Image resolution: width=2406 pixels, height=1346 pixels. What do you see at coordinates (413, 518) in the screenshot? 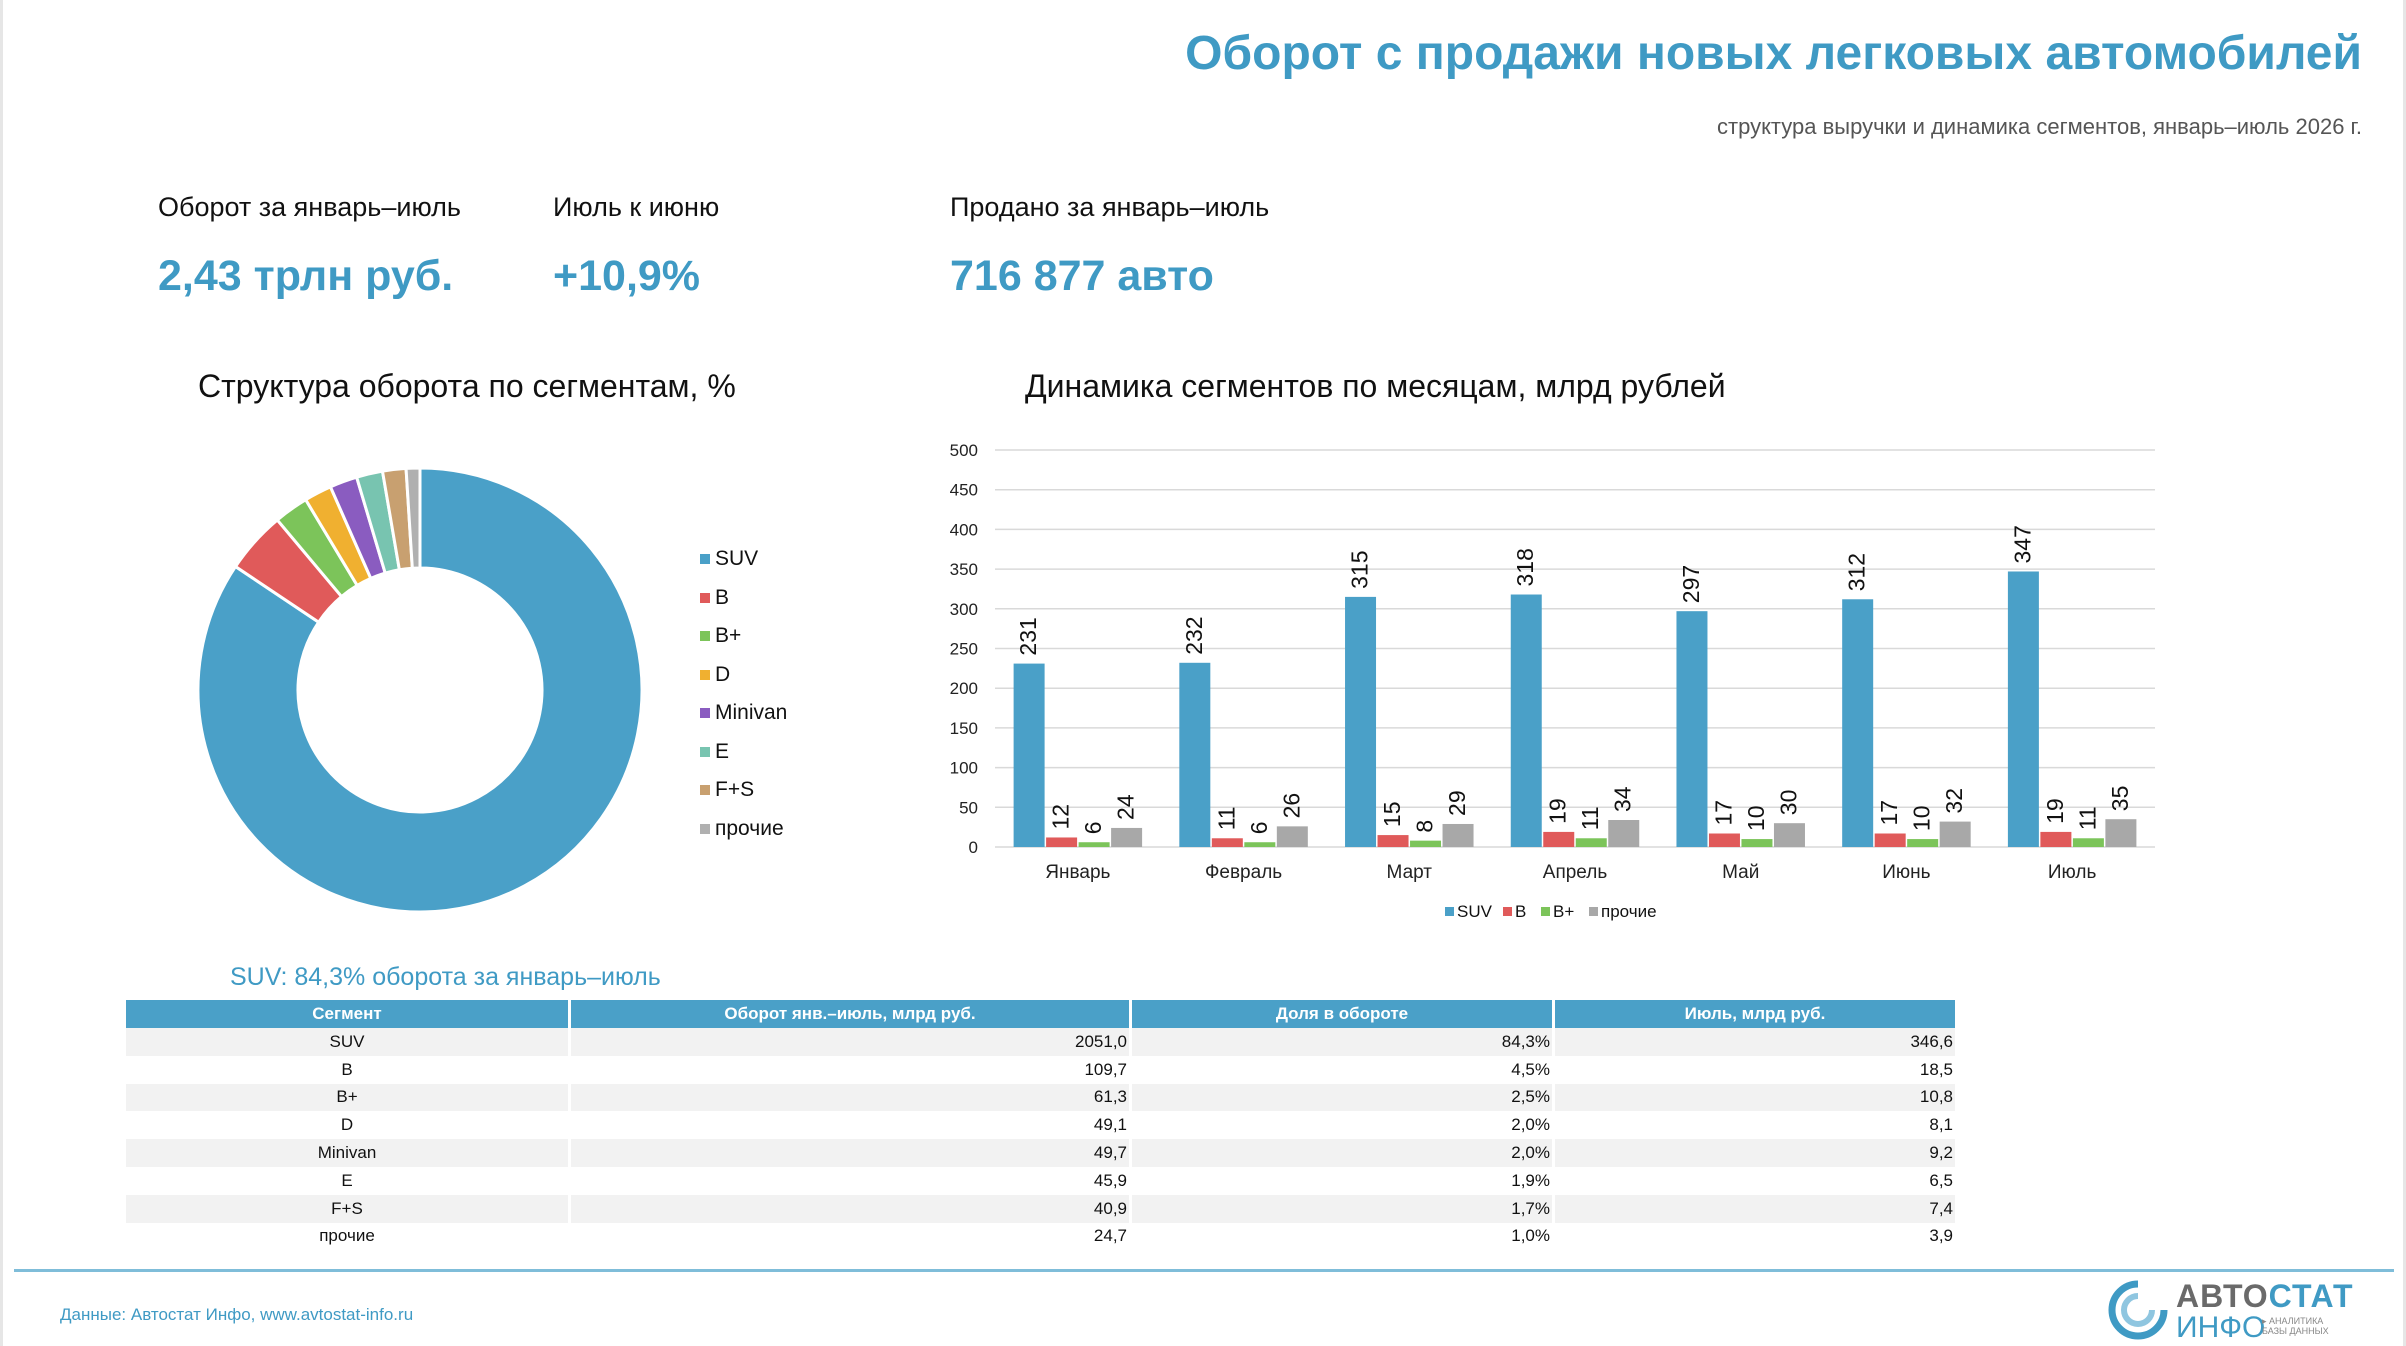
I see `donut-slice-прочие` at bounding box center [413, 518].